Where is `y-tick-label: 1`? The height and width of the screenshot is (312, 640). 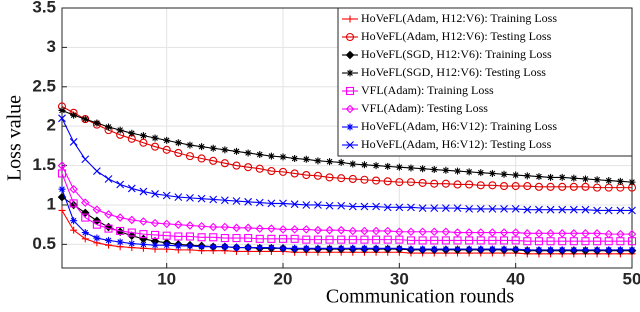
y-tick-label: 1 is located at coordinates (51, 203).